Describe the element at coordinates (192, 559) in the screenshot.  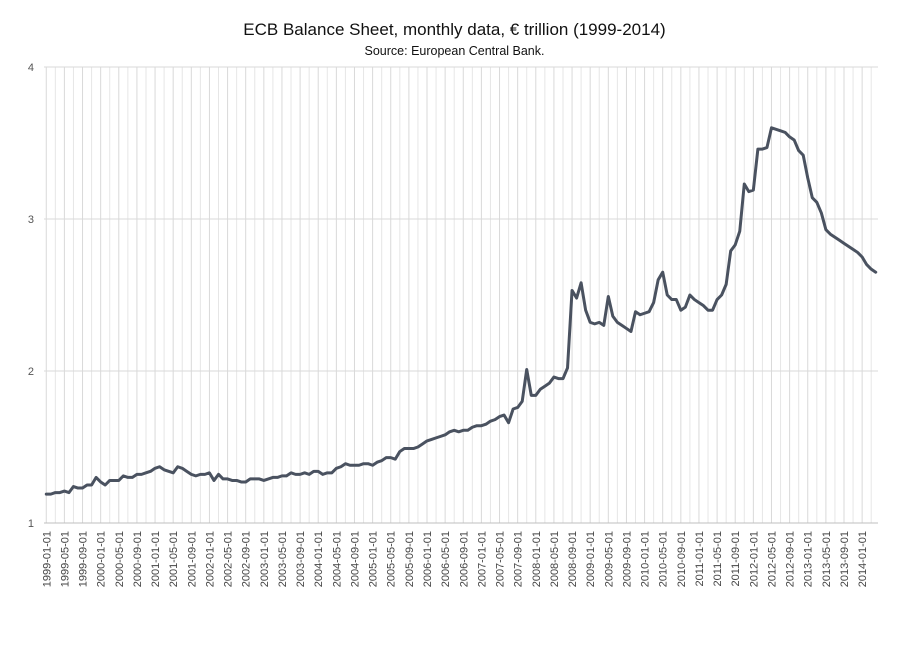
I see `x-tick-label: 2001-09-01` at that location.